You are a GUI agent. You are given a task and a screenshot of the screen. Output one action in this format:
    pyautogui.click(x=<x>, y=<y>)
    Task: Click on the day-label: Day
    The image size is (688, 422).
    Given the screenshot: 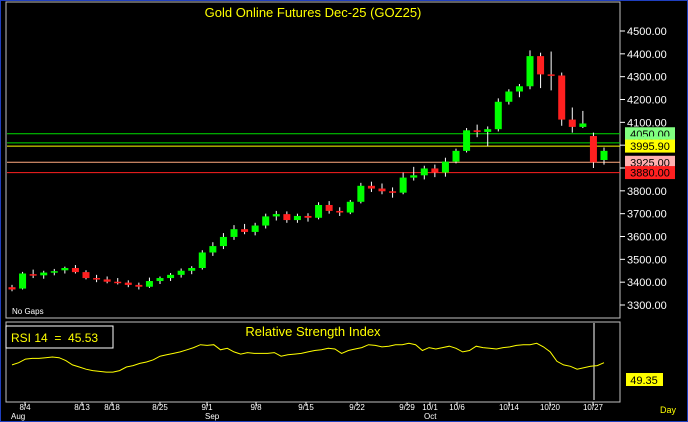 What is the action you would take?
    pyautogui.click(x=668, y=410)
    